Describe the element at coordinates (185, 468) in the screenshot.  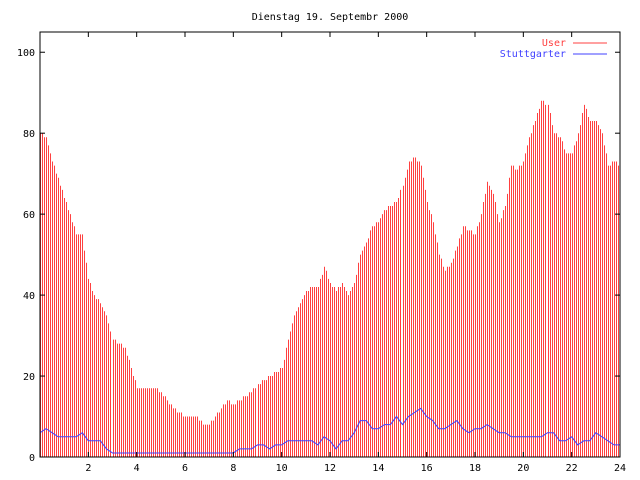
I see `x-tick-label: 6` at that location.